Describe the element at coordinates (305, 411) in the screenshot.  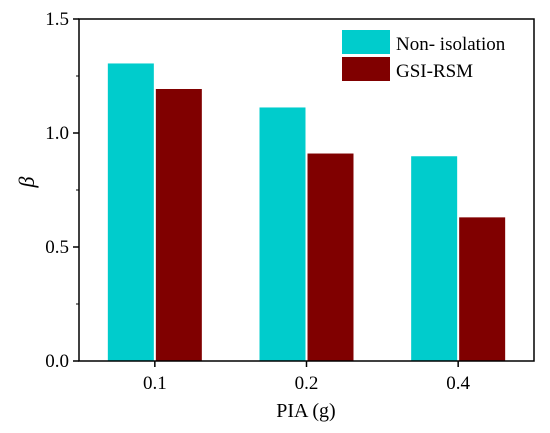
I see `x-axis-label: PIA (g)` at that location.